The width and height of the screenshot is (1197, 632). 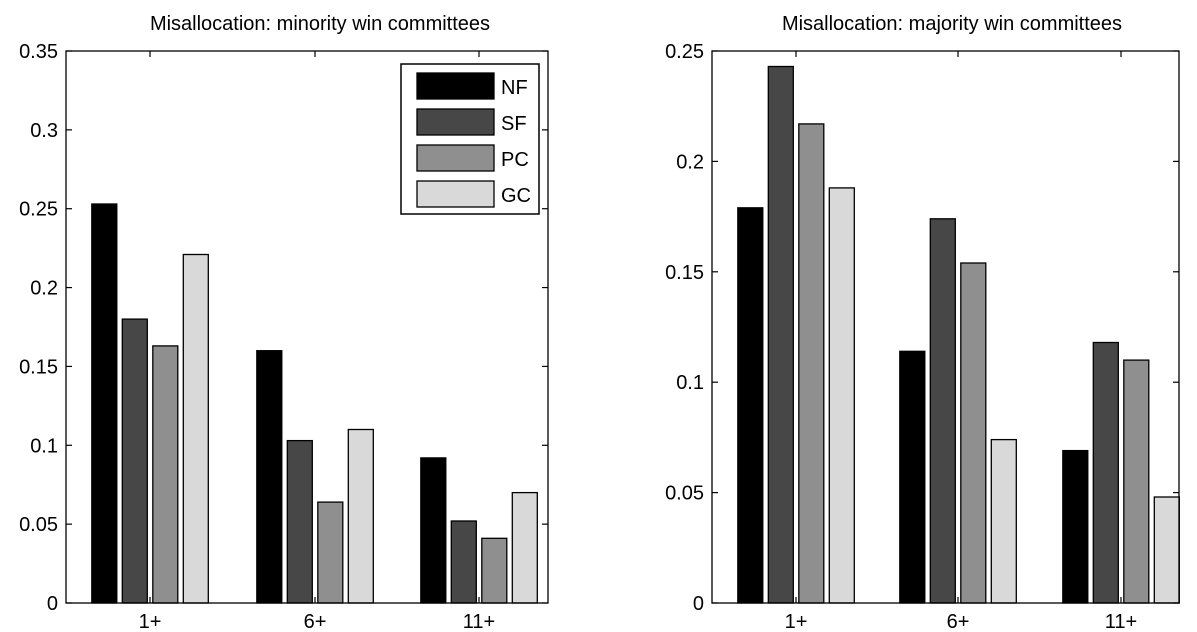 What do you see at coordinates (455, 122) in the screenshot?
I see `legend-swatch-sf` at bounding box center [455, 122].